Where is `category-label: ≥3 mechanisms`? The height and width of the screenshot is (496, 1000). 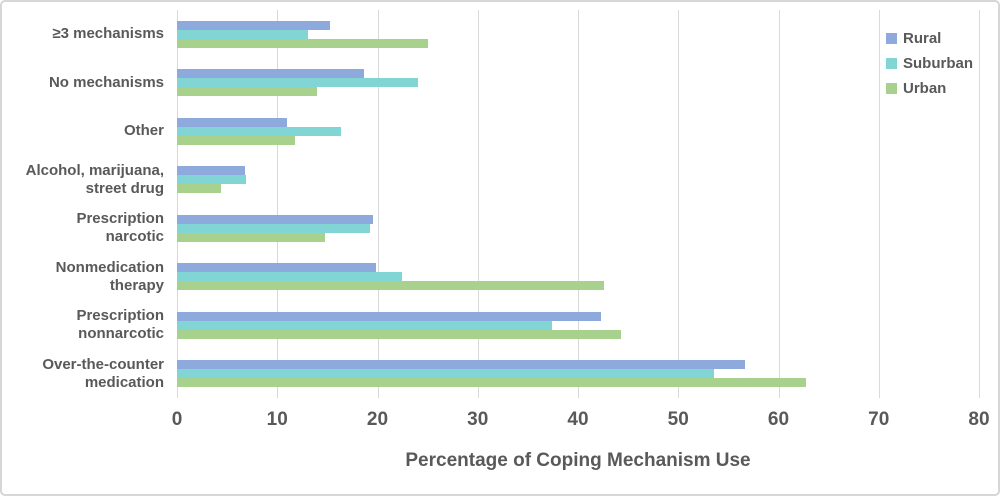 category-label: ≥3 mechanisms is located at coordinates (83, 34).